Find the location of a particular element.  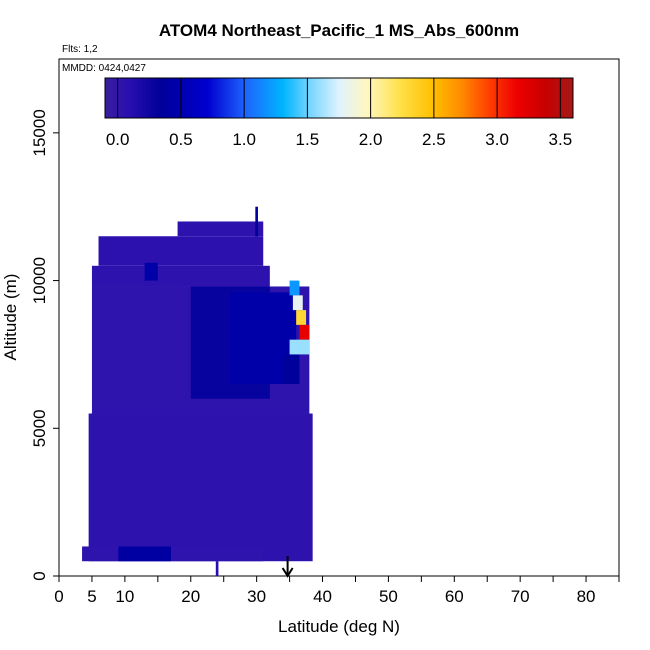

flight-marker-arrow-head is located at coordinates (287, 572).